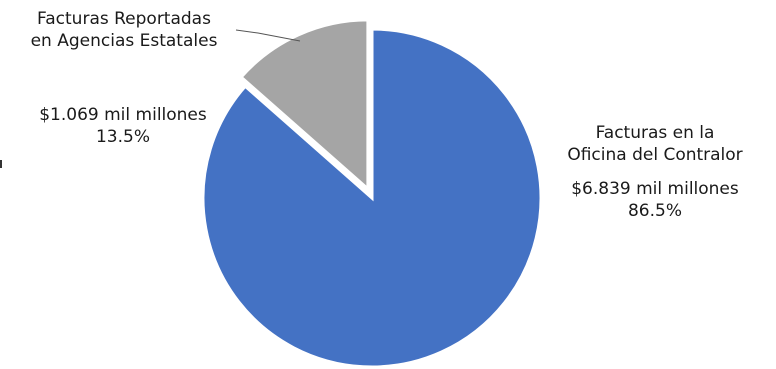 The height and width of the screenshot is (369, 776). Describe the element at coordinates (124, 41) in the screenshot. I see `state-agencies-label-line-2: en Agencias Estatales` at that location.